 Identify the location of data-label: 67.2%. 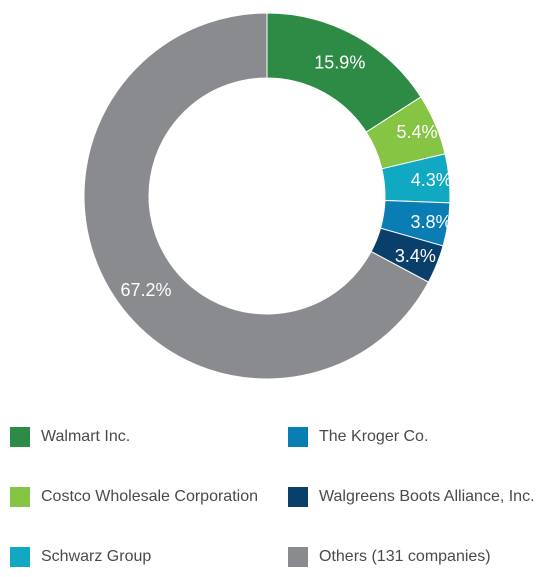
(145, 290).